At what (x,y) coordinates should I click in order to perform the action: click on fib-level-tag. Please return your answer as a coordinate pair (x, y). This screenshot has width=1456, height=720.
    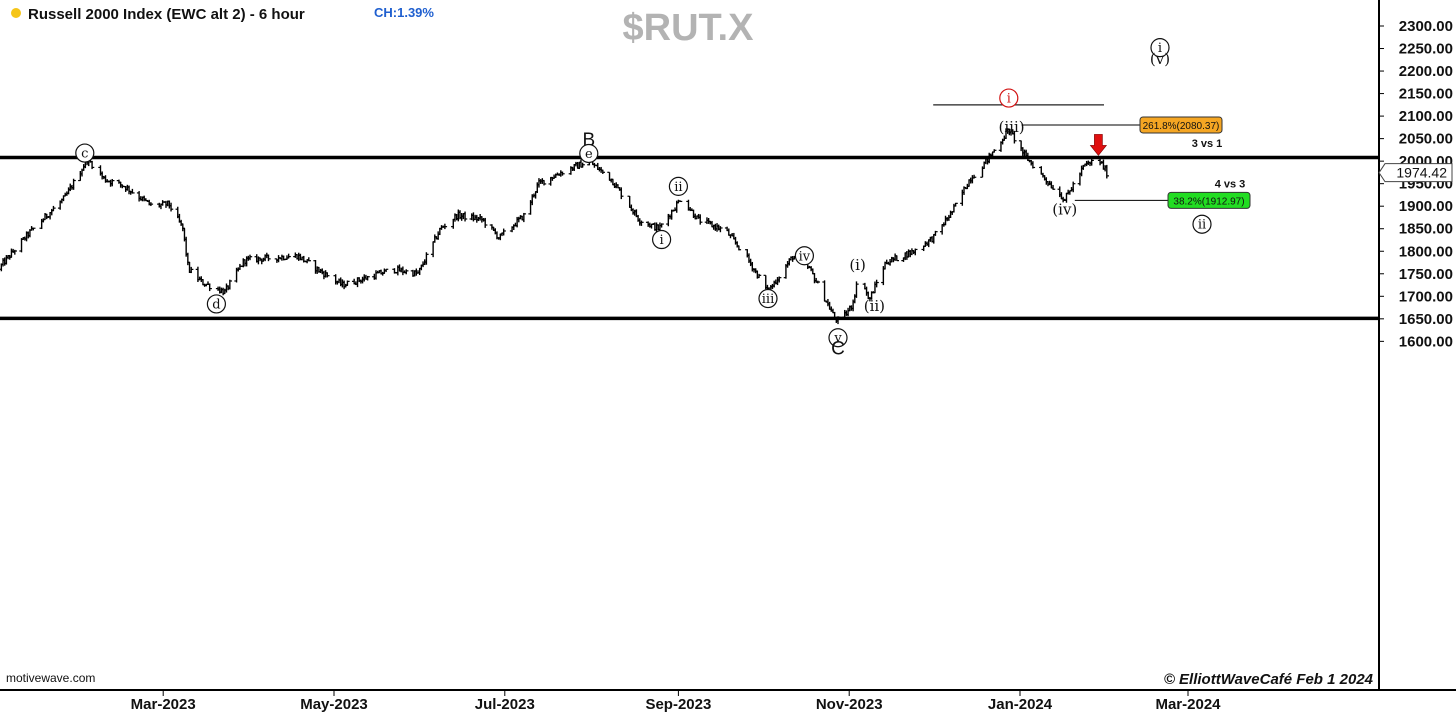
    Looking at the image, I should click on (1181, 125).